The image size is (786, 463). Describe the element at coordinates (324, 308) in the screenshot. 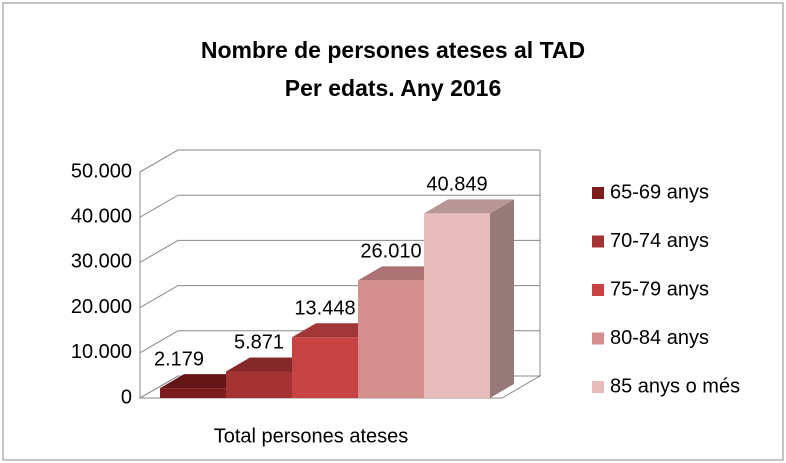

I see `data-label: 13.448` at that location.